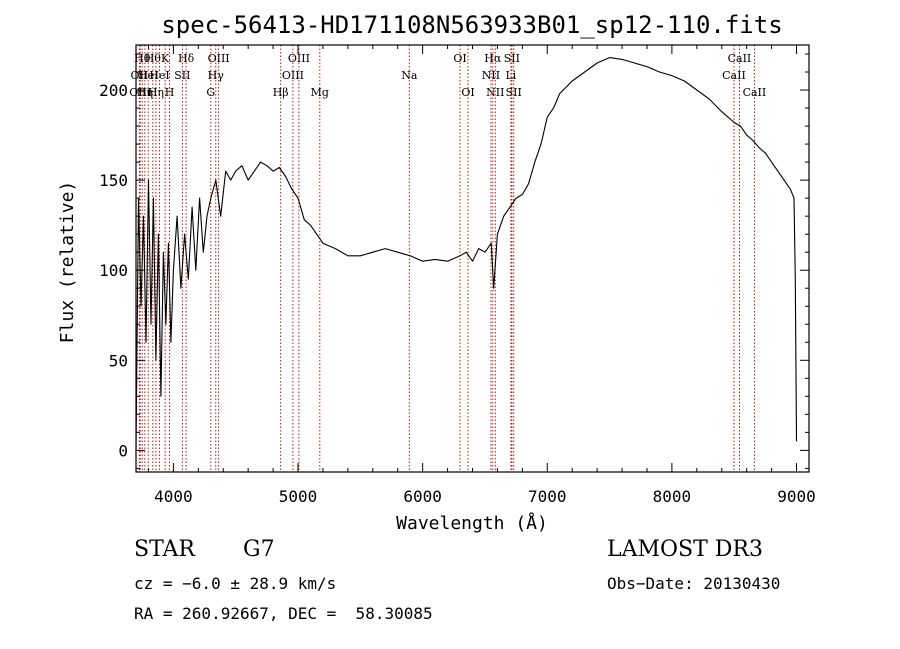 This screenshot has width=900, height=649. I want to click on x-tick-label: 7000, so click(547, 496).